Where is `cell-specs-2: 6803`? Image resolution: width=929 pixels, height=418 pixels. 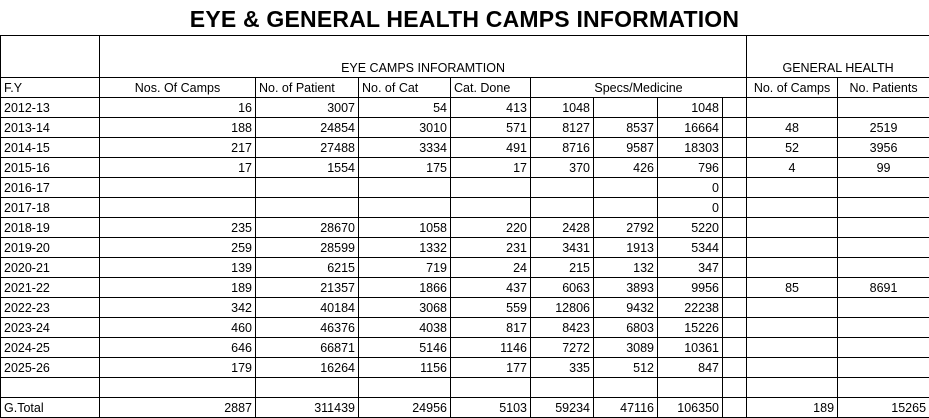
cell-specs-2: 6803 is located at coordinates (626, 328).